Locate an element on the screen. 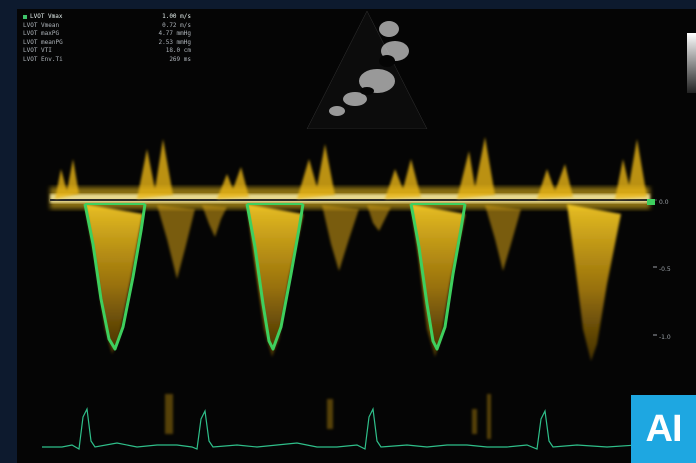 This screenshot has width=696, height=463. measurement-value: 0.72 m/s is located at coordinates (176, 25).